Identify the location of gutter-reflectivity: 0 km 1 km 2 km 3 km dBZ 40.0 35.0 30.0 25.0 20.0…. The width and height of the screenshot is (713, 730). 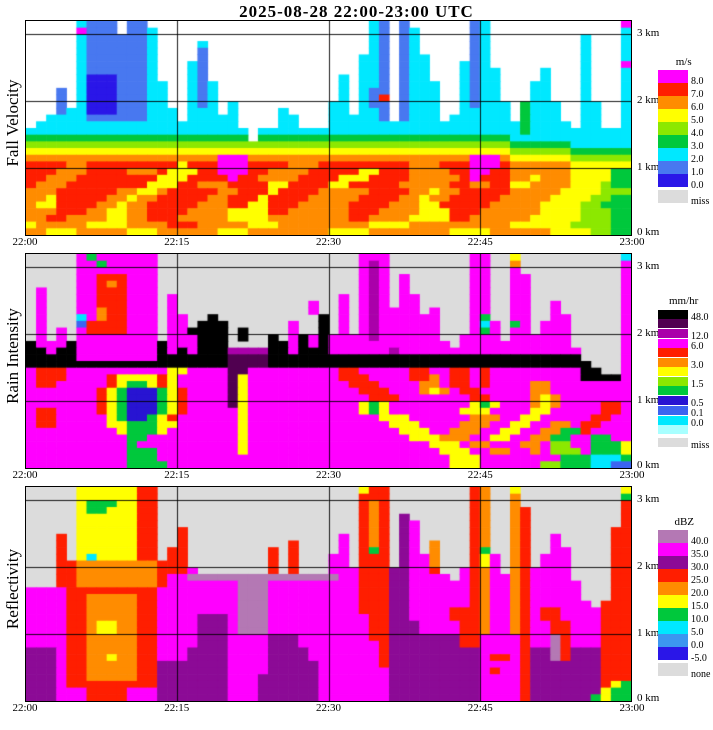
(672, 602).